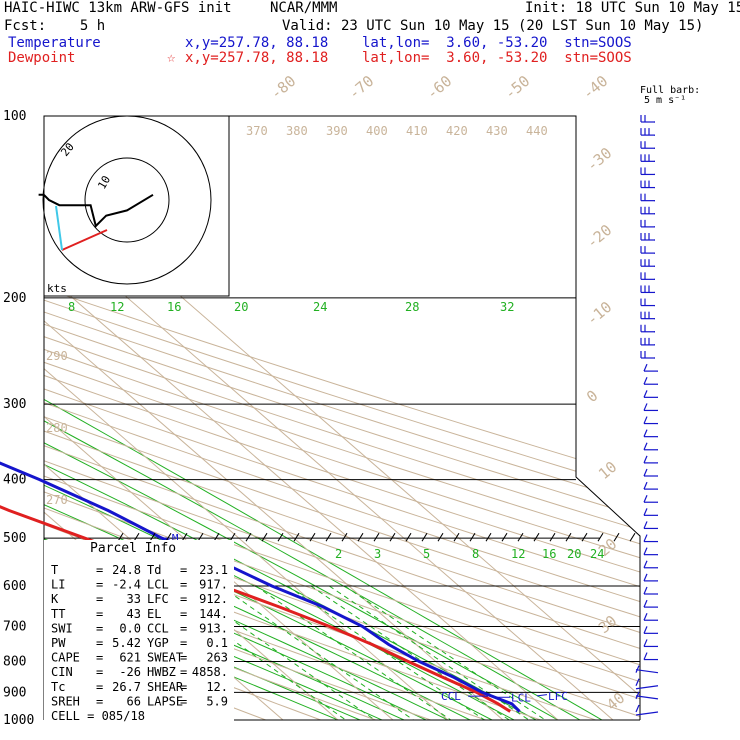 This screenshot has width=740, height=740. I want to click on isotherm-label: -60, so click(439, 87).